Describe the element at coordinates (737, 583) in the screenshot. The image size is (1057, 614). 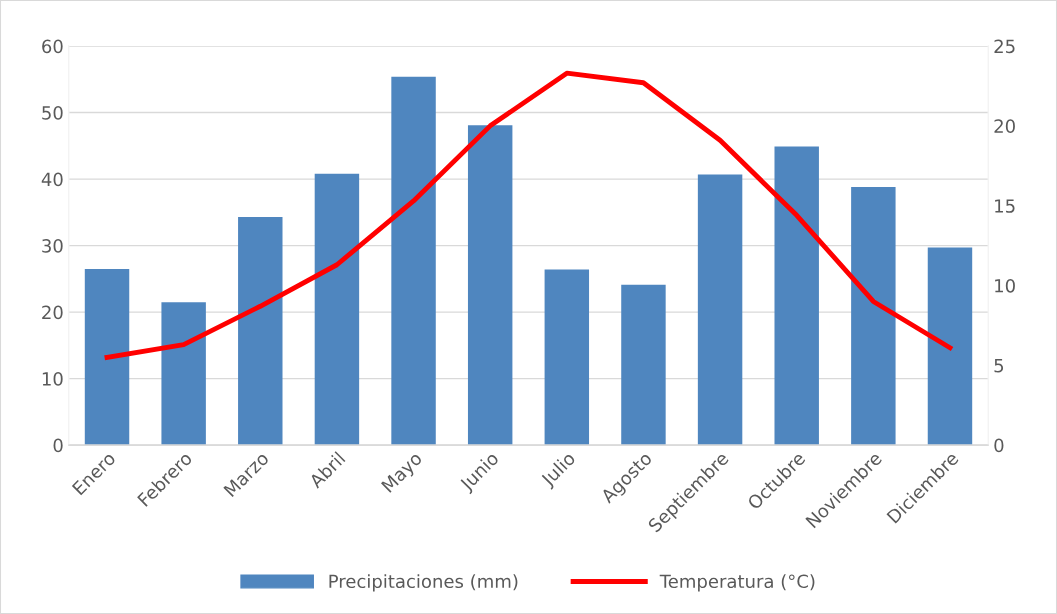
I see `legend-label: Temperatura (°C)` at that location.